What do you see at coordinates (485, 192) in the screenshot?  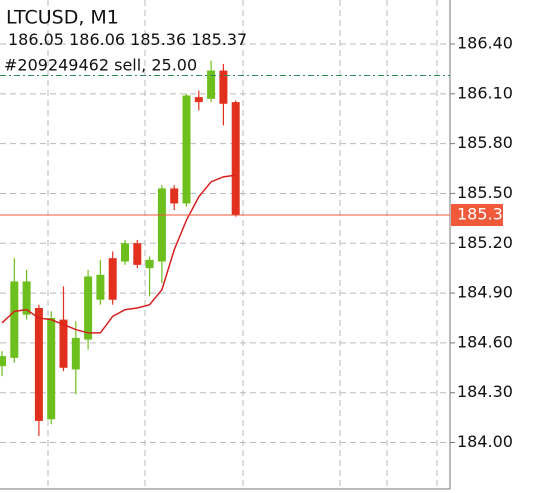 I see `y-tick-label: 185.50` at bounding box center [485, 192].